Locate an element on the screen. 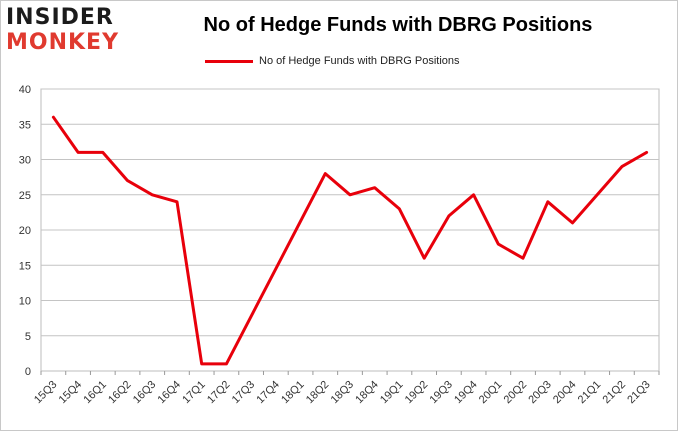 The height and width of the screenshot is (431, 678). x-tick-label: 20Q1 is located at coordinates (491, 393).